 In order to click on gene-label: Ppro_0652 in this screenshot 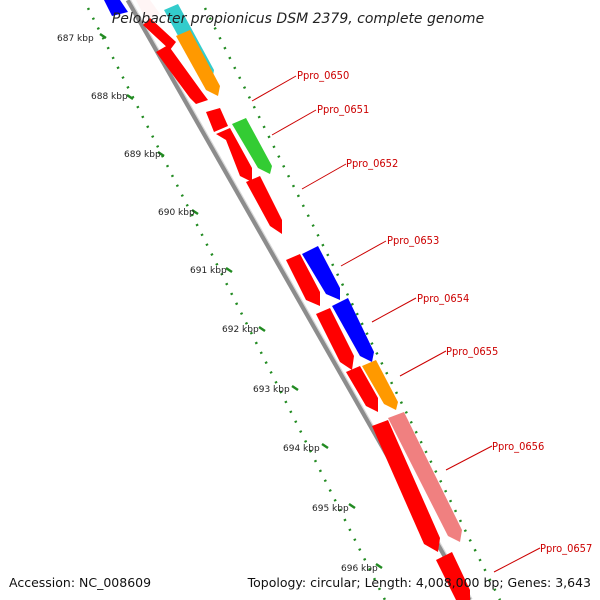, I will do `click(372, 163)`.